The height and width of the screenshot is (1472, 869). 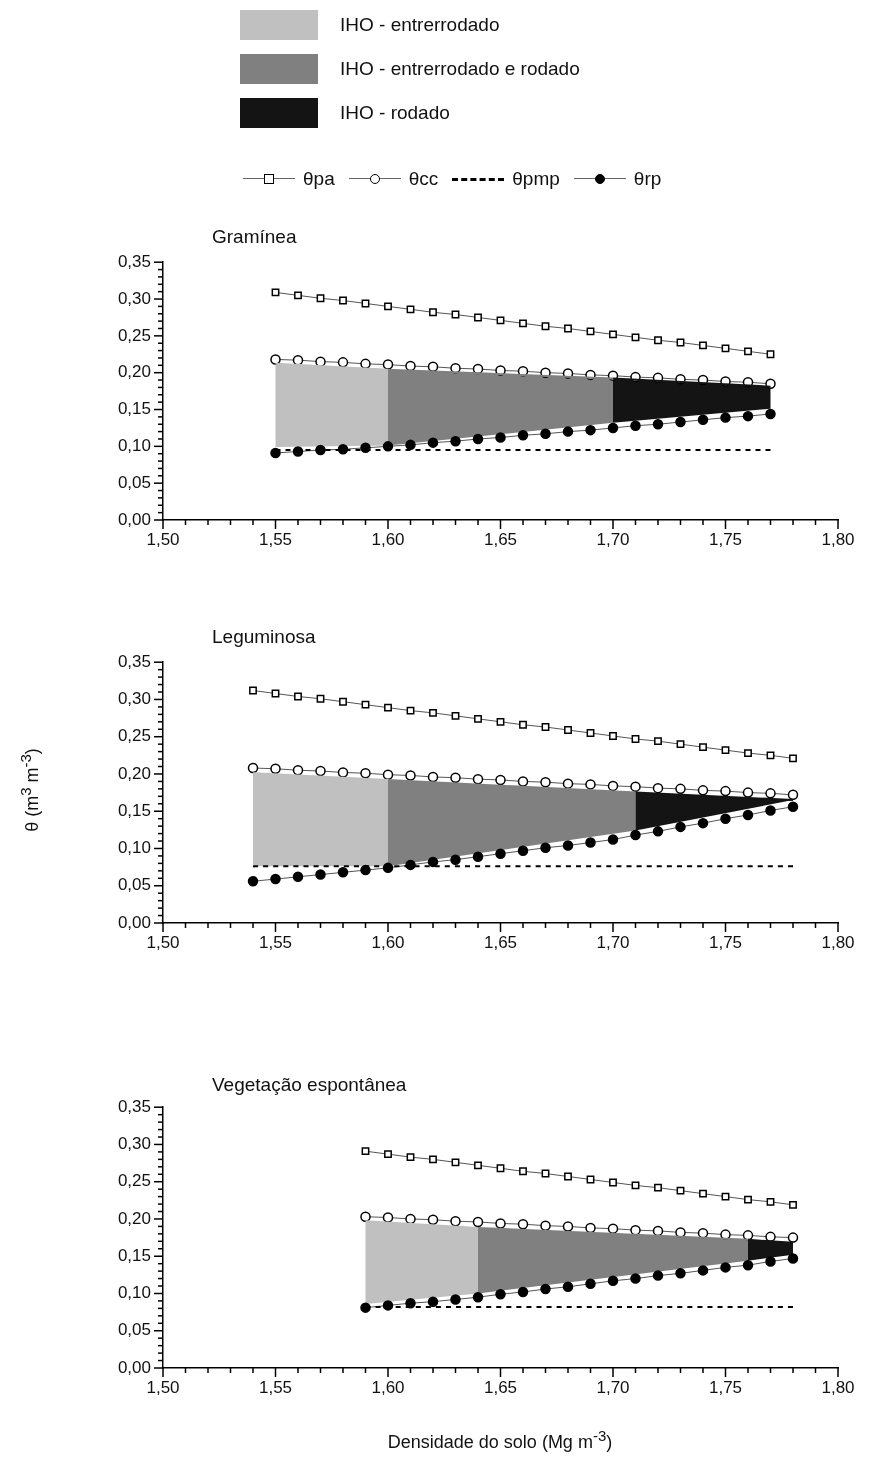 I want to click on legend-label: θrp, so click(x=647, y=179).